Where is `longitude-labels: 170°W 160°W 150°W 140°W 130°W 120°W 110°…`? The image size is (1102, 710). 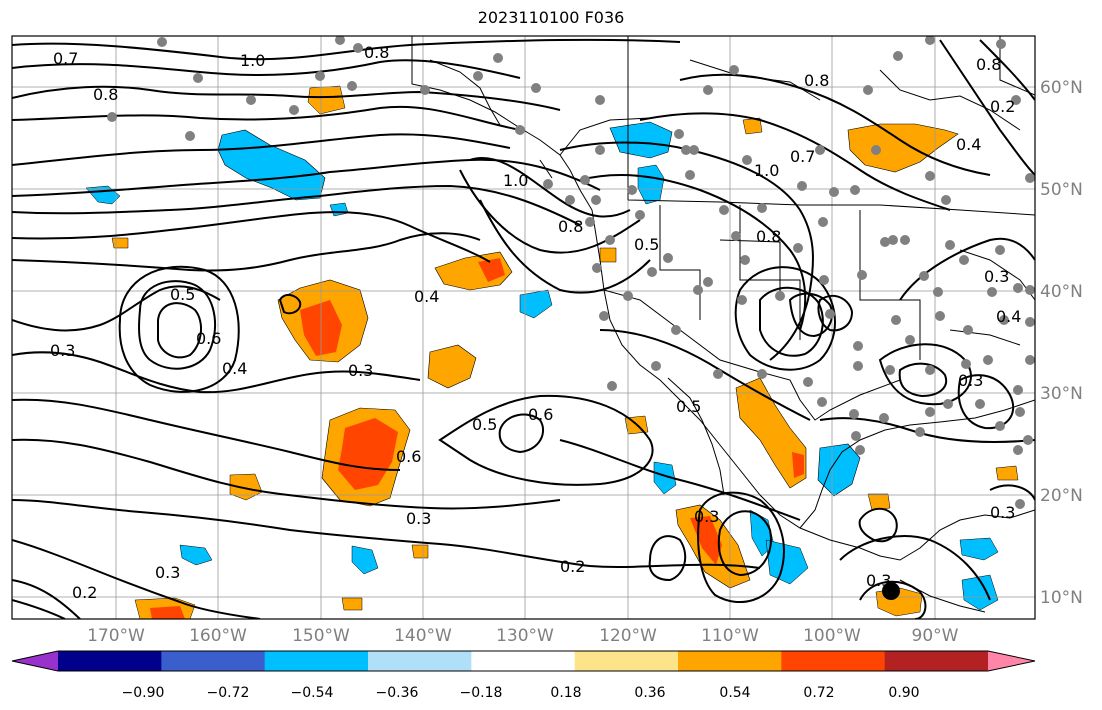 longitude-labels: 170°W 160°W 150°W 140°W 130°W 120°W 110°… is located at coordinates (523, 636).